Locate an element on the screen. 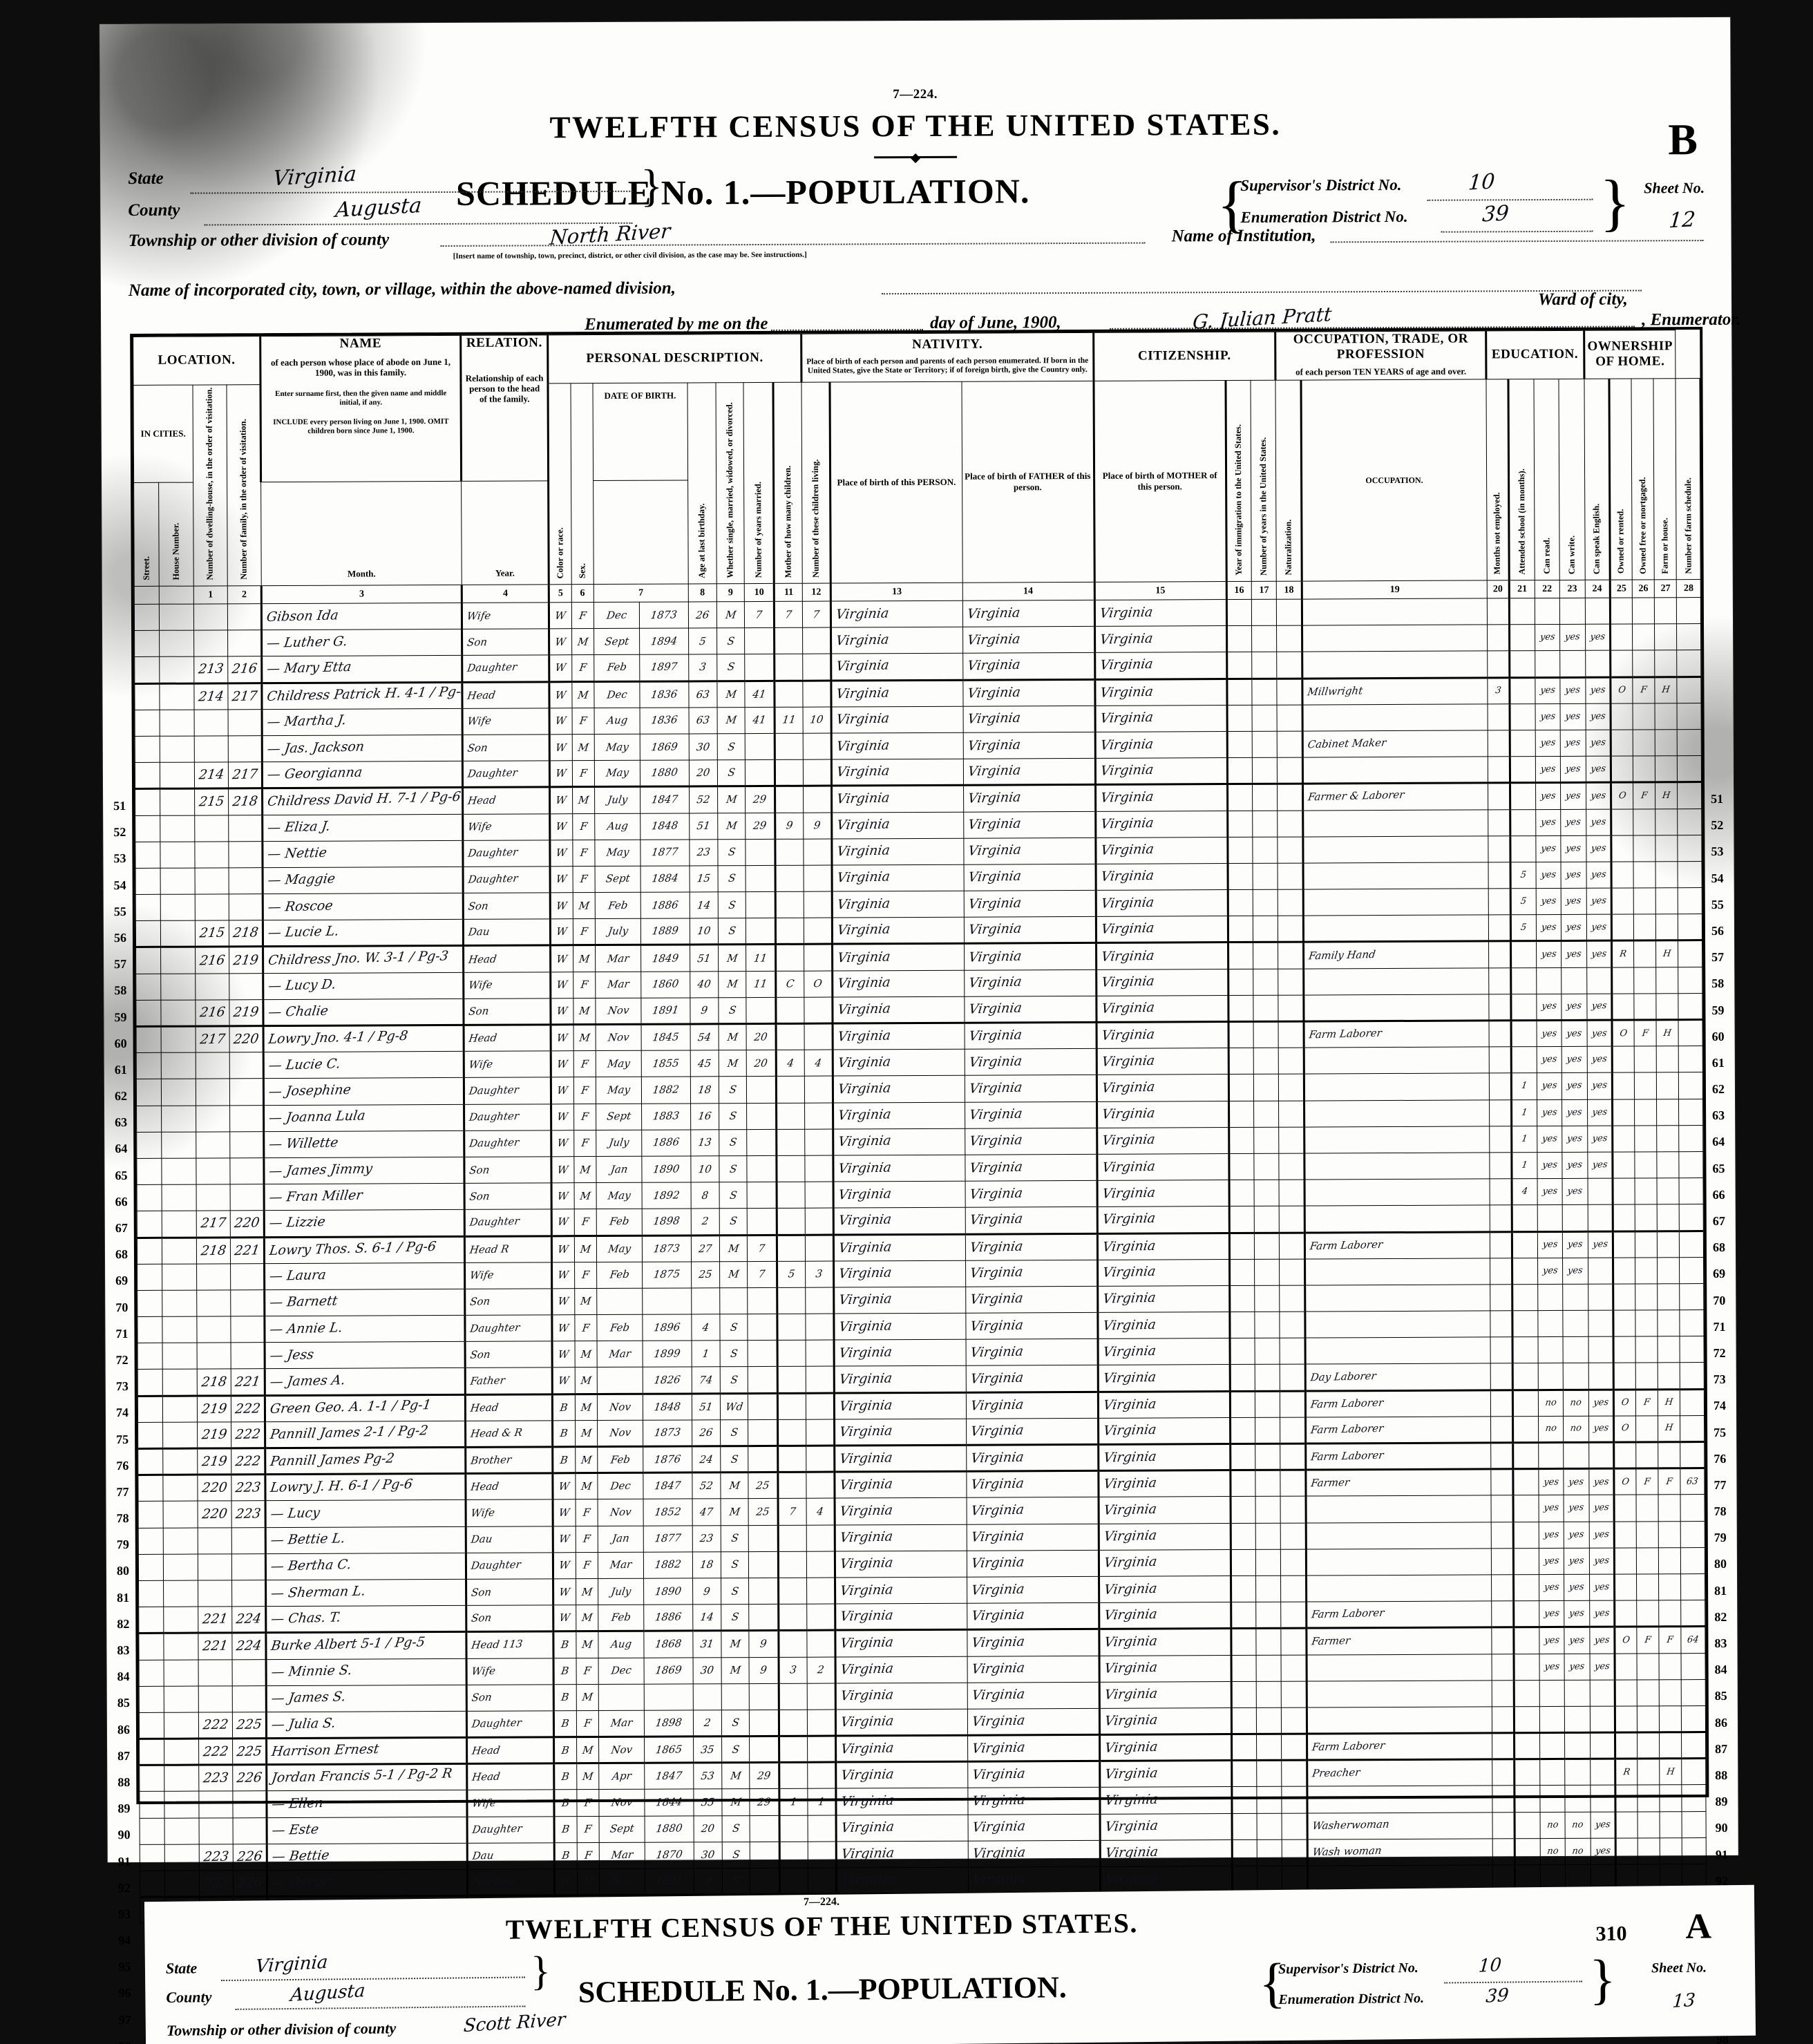  handwritten-entry: 55 is located at coordinates (708, 1802).